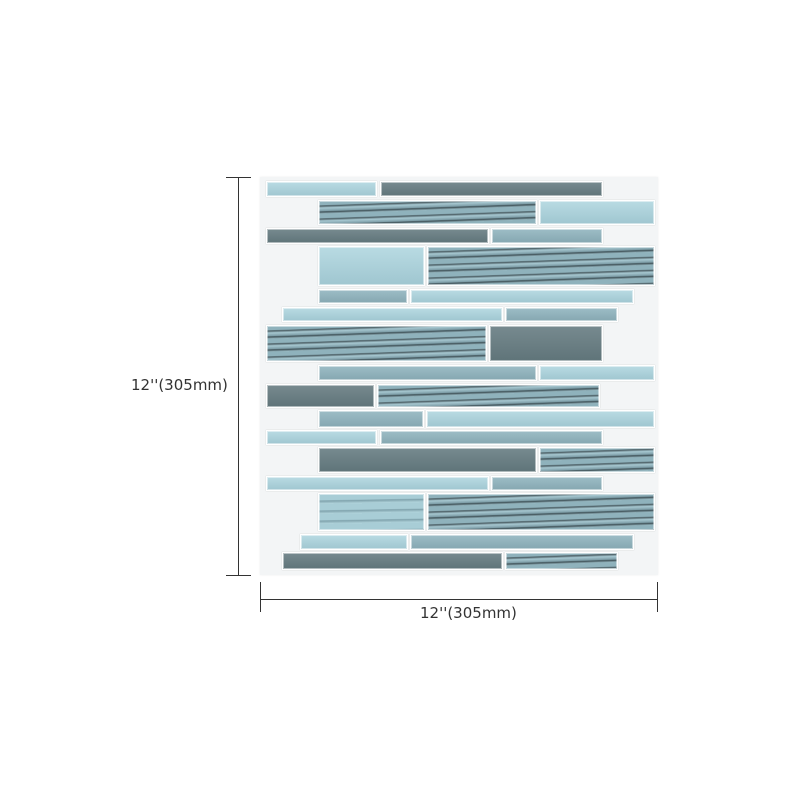 This screenshot has height=800, width=800. What do you see at coordinates (238, 376) in the screenshot?
I see `height-dimension-line` at bounding box center [238, 376].